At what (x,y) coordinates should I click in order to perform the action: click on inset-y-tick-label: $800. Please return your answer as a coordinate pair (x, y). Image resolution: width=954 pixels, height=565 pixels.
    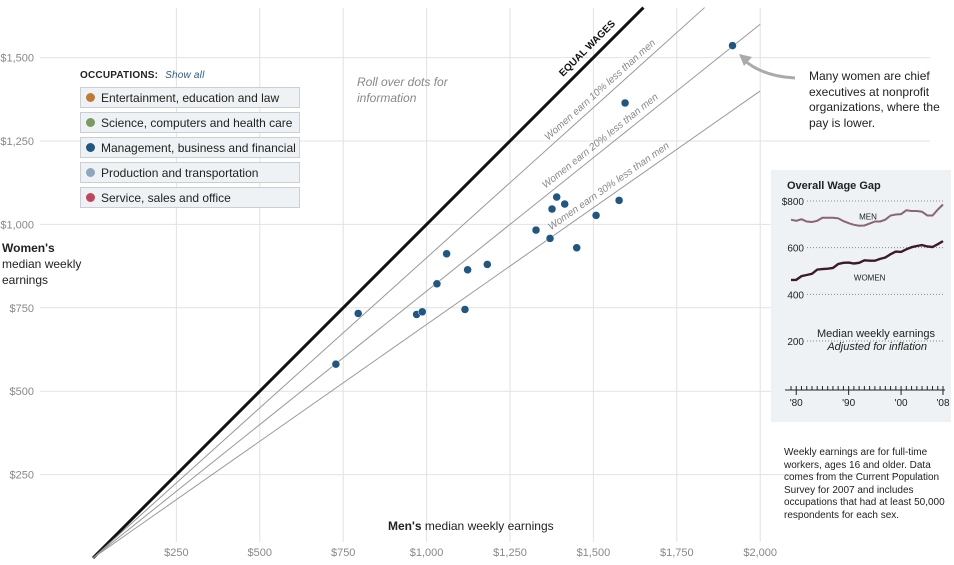
    Looking at the image, I should click on (793, 202).